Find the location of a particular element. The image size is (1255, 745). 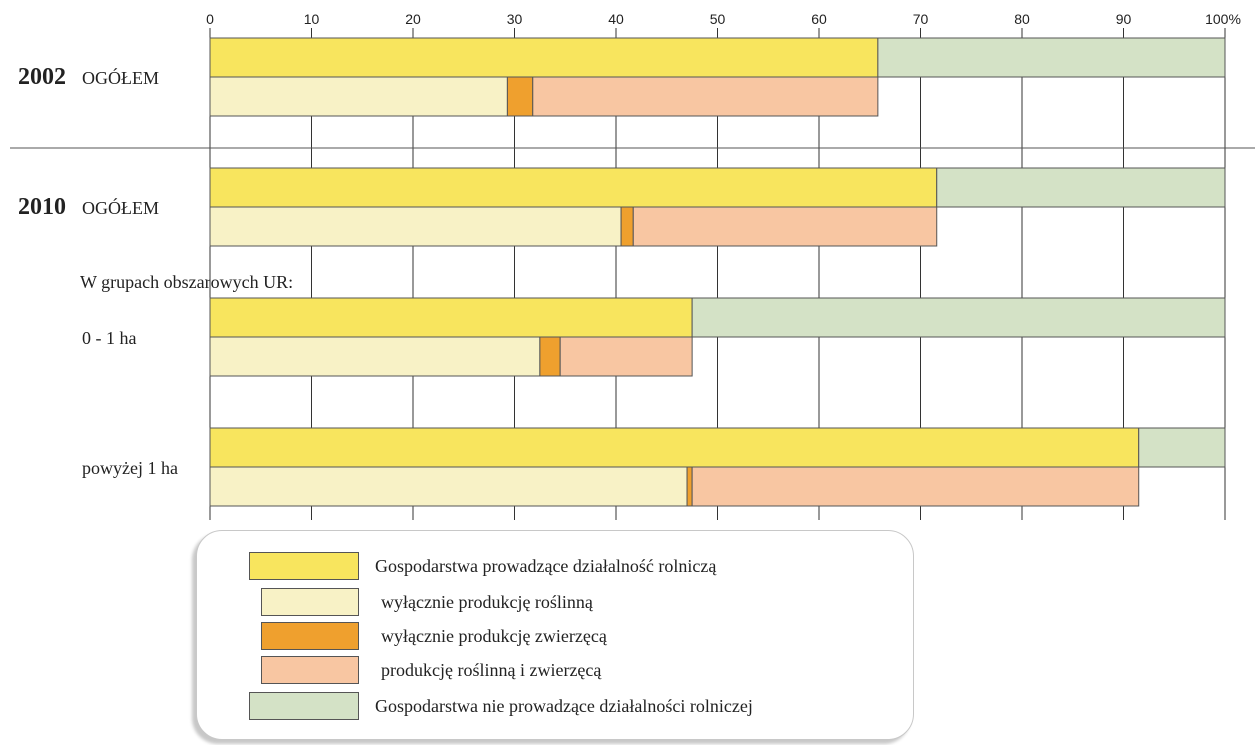

year-label: 2002 is located at coordinates (42, 77).